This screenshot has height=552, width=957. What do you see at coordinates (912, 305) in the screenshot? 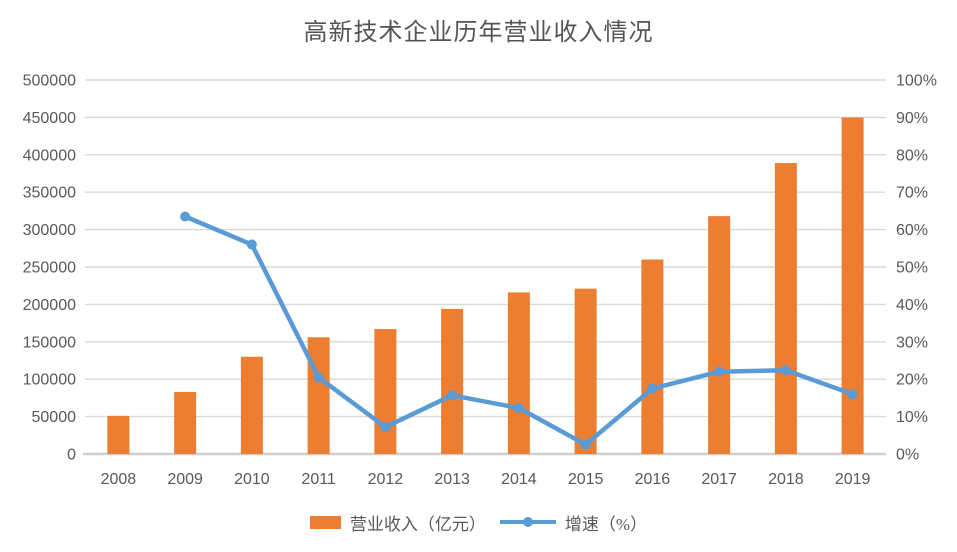
I see `right-axis-tick-label: 40%` at bounding box center [912, 305].